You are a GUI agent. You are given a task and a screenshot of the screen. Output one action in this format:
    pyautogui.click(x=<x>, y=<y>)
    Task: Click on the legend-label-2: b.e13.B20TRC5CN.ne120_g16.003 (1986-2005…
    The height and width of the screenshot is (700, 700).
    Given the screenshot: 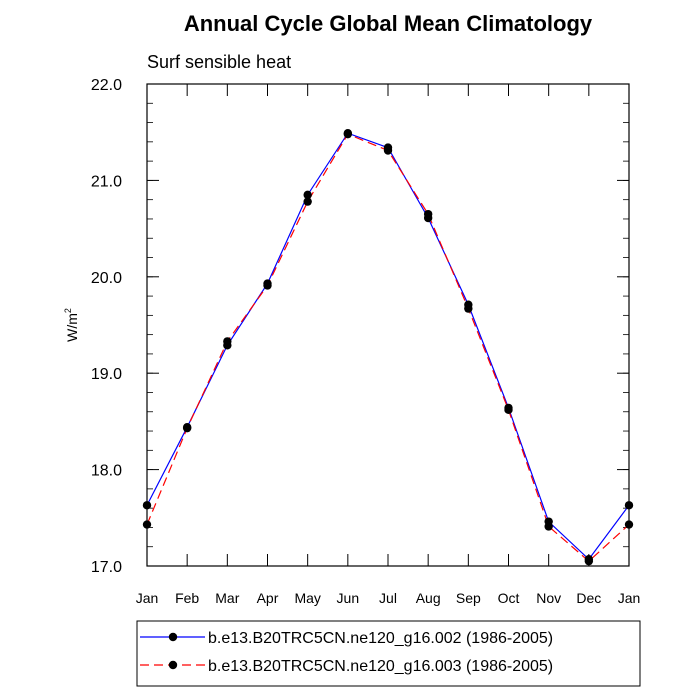 What is the action you would take?
    pyautogui.click(x=380, y=666)
    